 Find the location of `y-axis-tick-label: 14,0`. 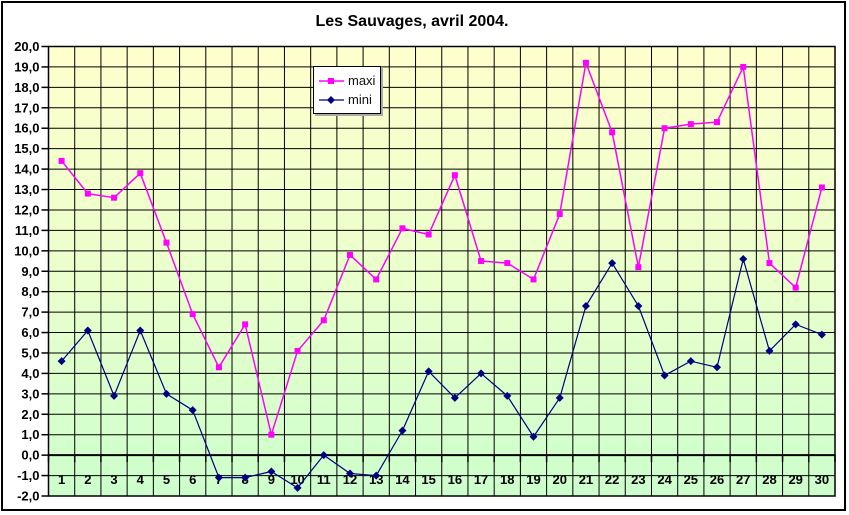

y-axis-tick-label: 14,0 is located at coordinates (26, 169).